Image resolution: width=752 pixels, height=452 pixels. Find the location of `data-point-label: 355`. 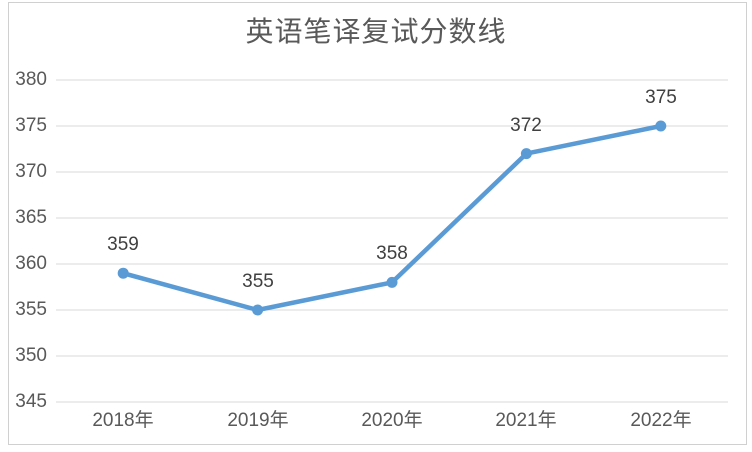

data-point-label: 355 is located at coordinates (258, 281).